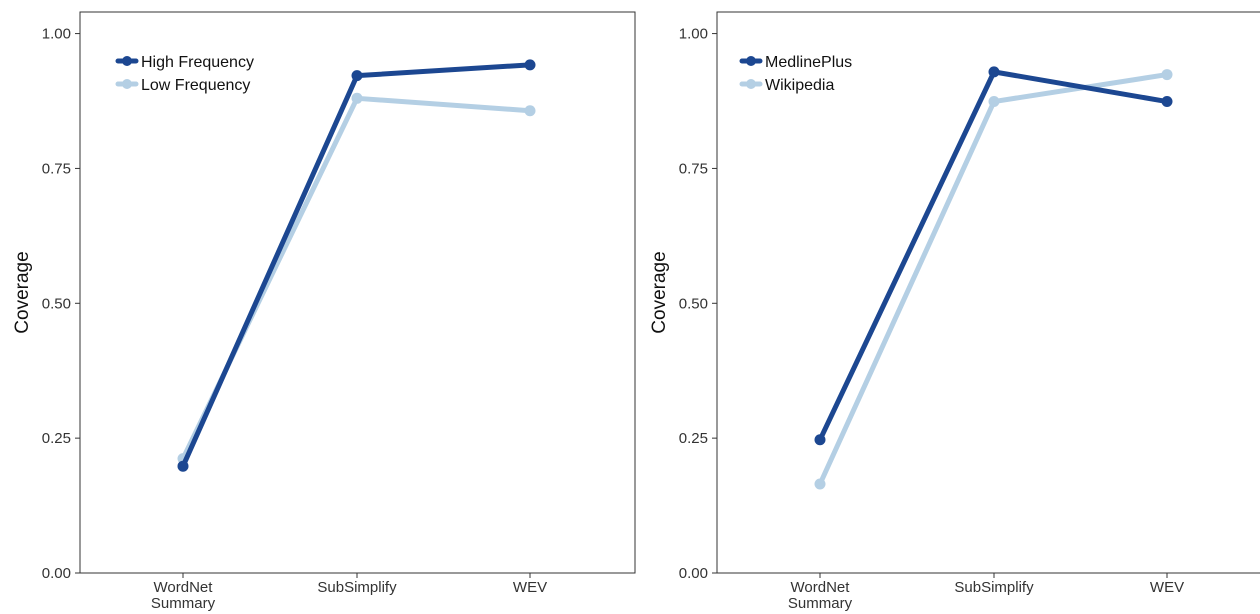  What do you see at coordinates (195, 85) in the screenshot?
I see `legend-label: Low Frequency` at bounding box center [195, 85].